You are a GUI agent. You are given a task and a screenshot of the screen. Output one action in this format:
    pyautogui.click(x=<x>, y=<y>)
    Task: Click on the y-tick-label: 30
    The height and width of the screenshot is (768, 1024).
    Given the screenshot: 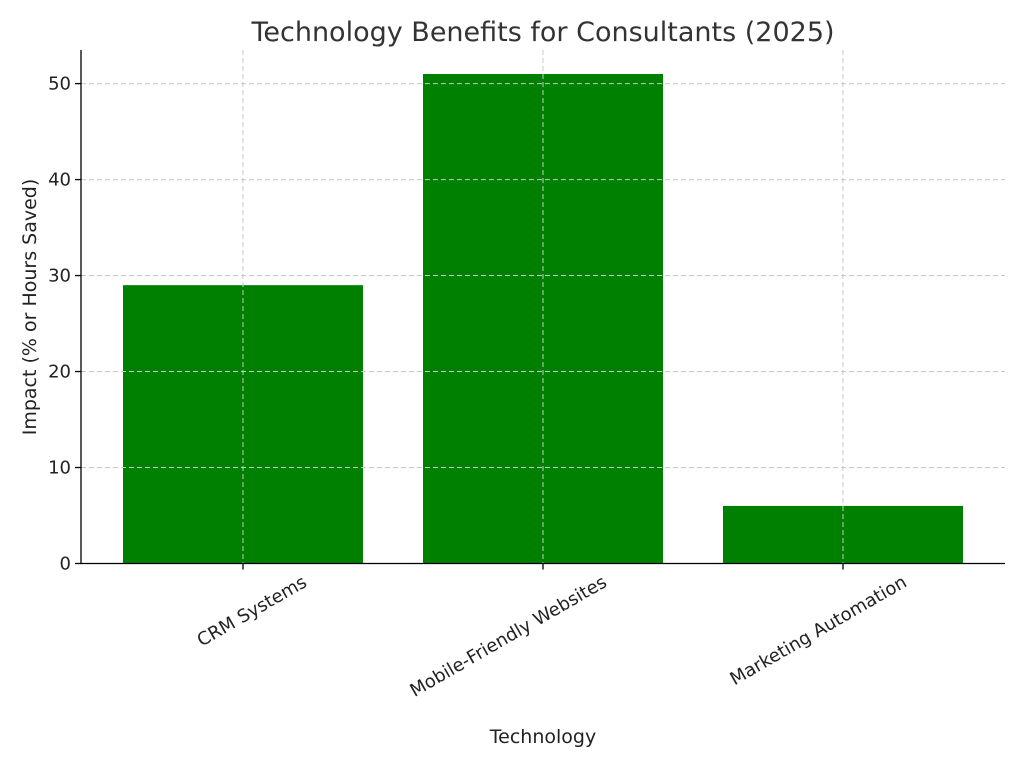 What is the action you would take?
    pyautogui.click(x=59, y=276)
    